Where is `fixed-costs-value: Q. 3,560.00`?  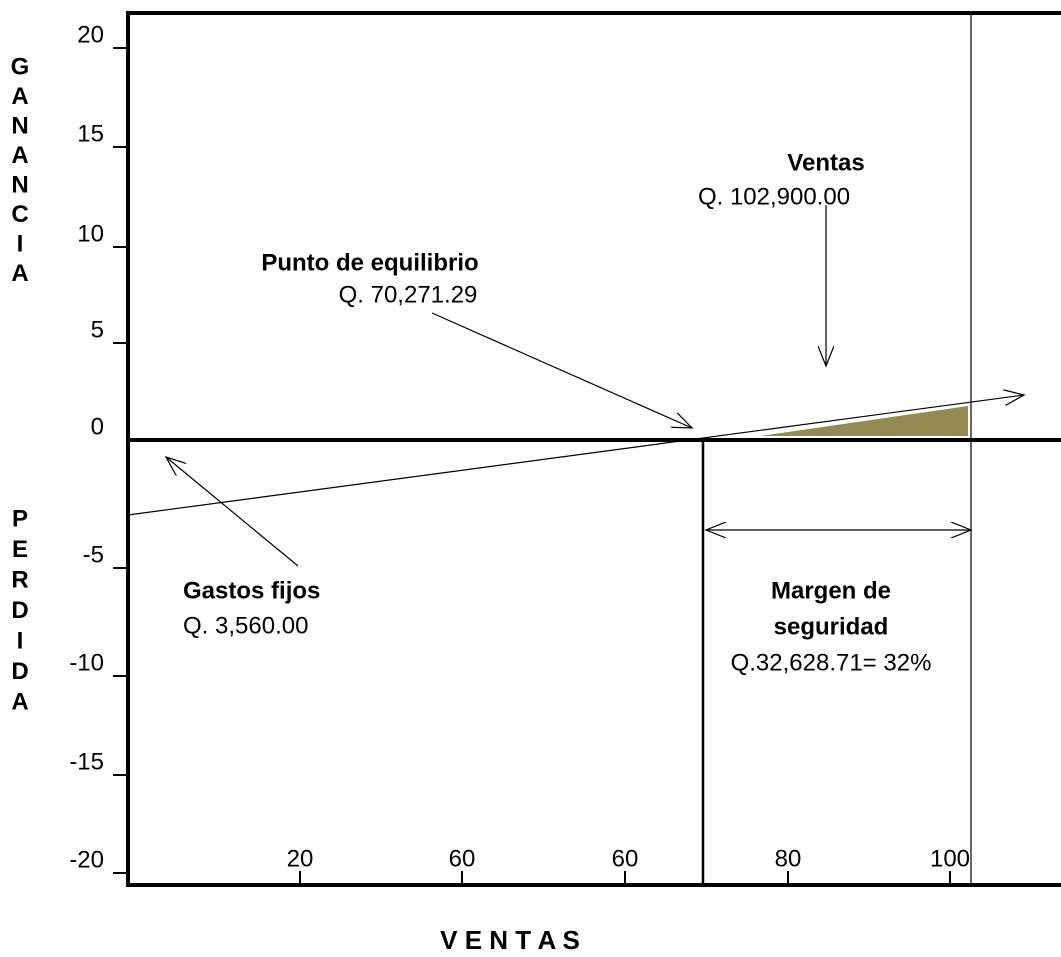
fixed-costs-value: Q. 3,560.00 is located at coordinates (245, 625).